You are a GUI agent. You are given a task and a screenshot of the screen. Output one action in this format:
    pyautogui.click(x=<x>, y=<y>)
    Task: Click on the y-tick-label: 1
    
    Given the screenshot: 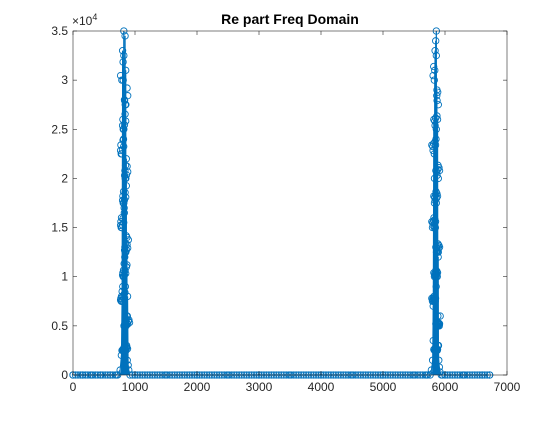 What is the action you would take?
    pyautogui.click(x=64, y=277)
    